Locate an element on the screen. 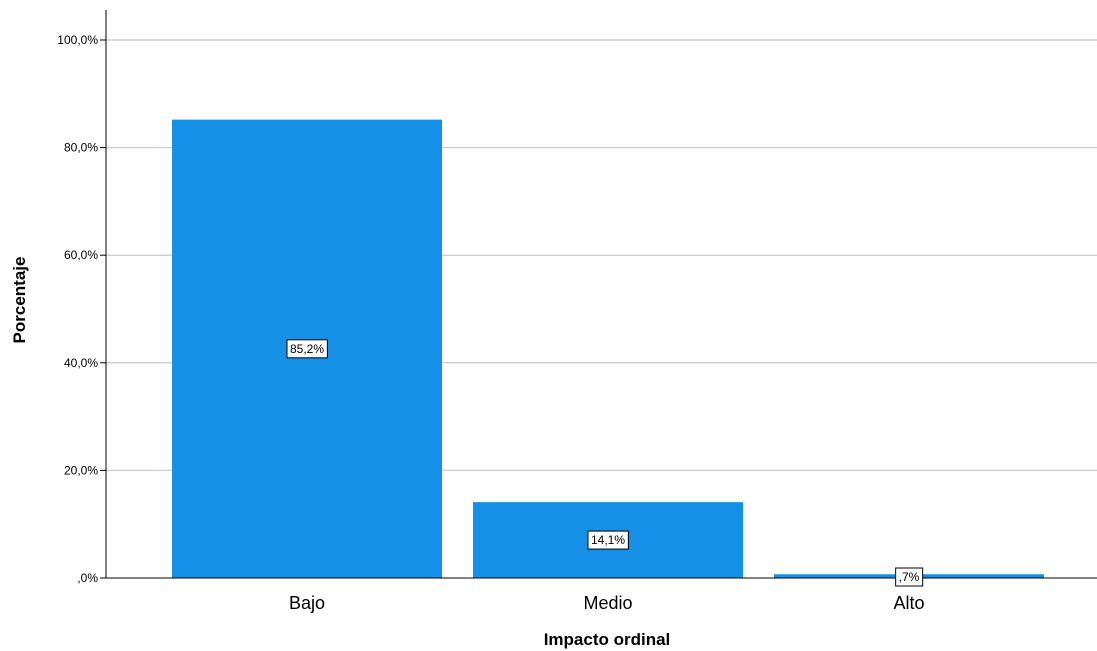 This screenshot has width=1097, height=651. y-tick-label: 80,0% is located at coordinates (81, 148).